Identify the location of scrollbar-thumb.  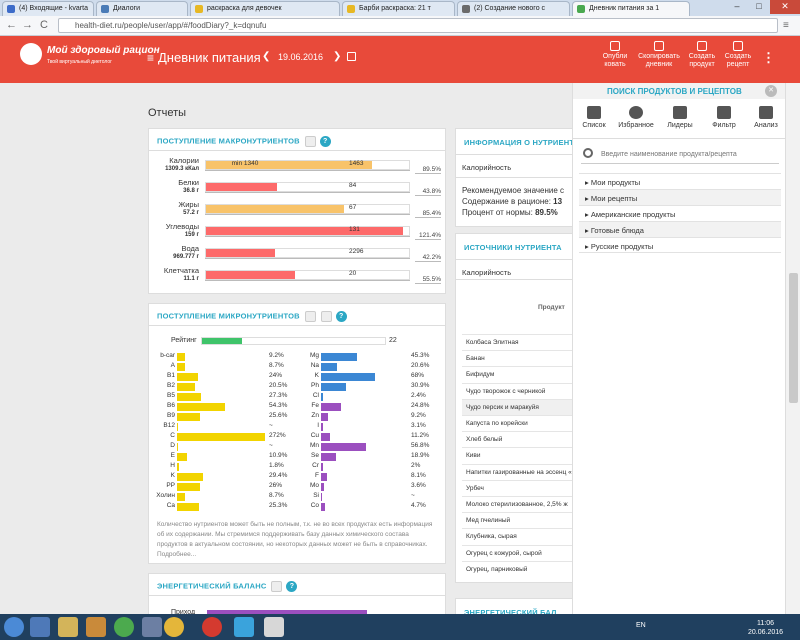
(793, 338).